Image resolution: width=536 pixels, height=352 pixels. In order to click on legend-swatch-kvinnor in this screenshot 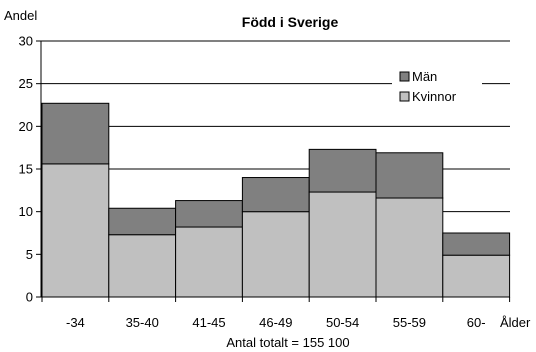, I will do `click(404, 96)`.